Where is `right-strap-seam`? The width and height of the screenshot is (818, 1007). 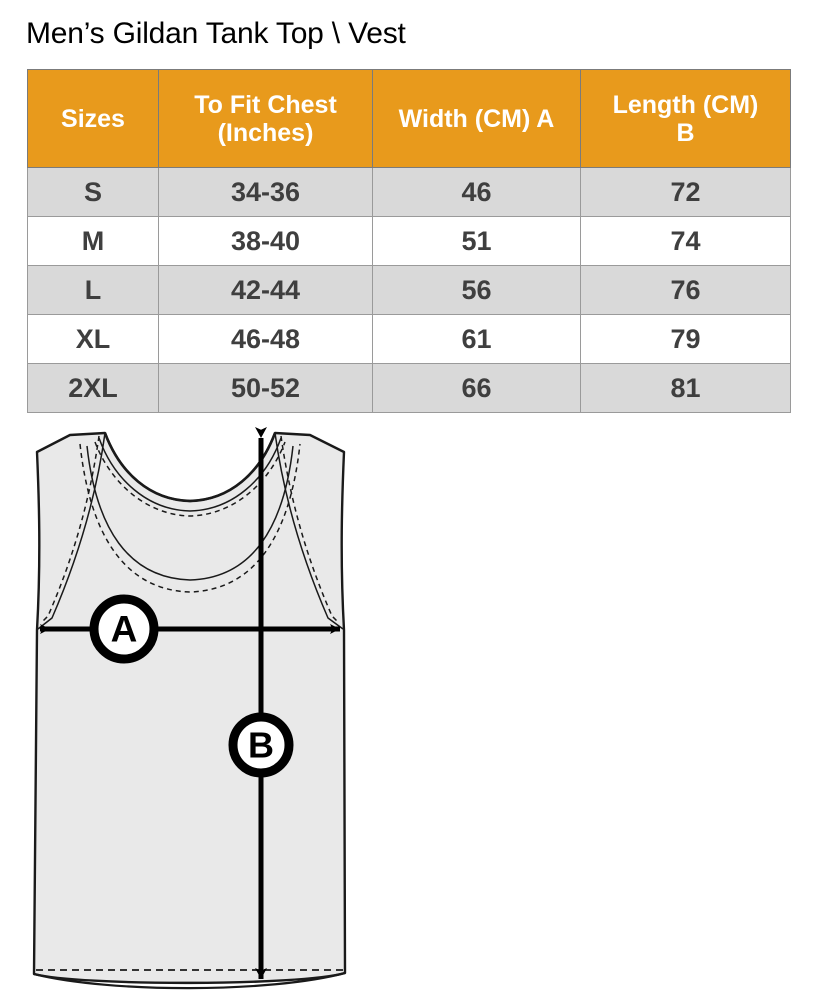
right-strap-seam is located at coordinates (309, 531).